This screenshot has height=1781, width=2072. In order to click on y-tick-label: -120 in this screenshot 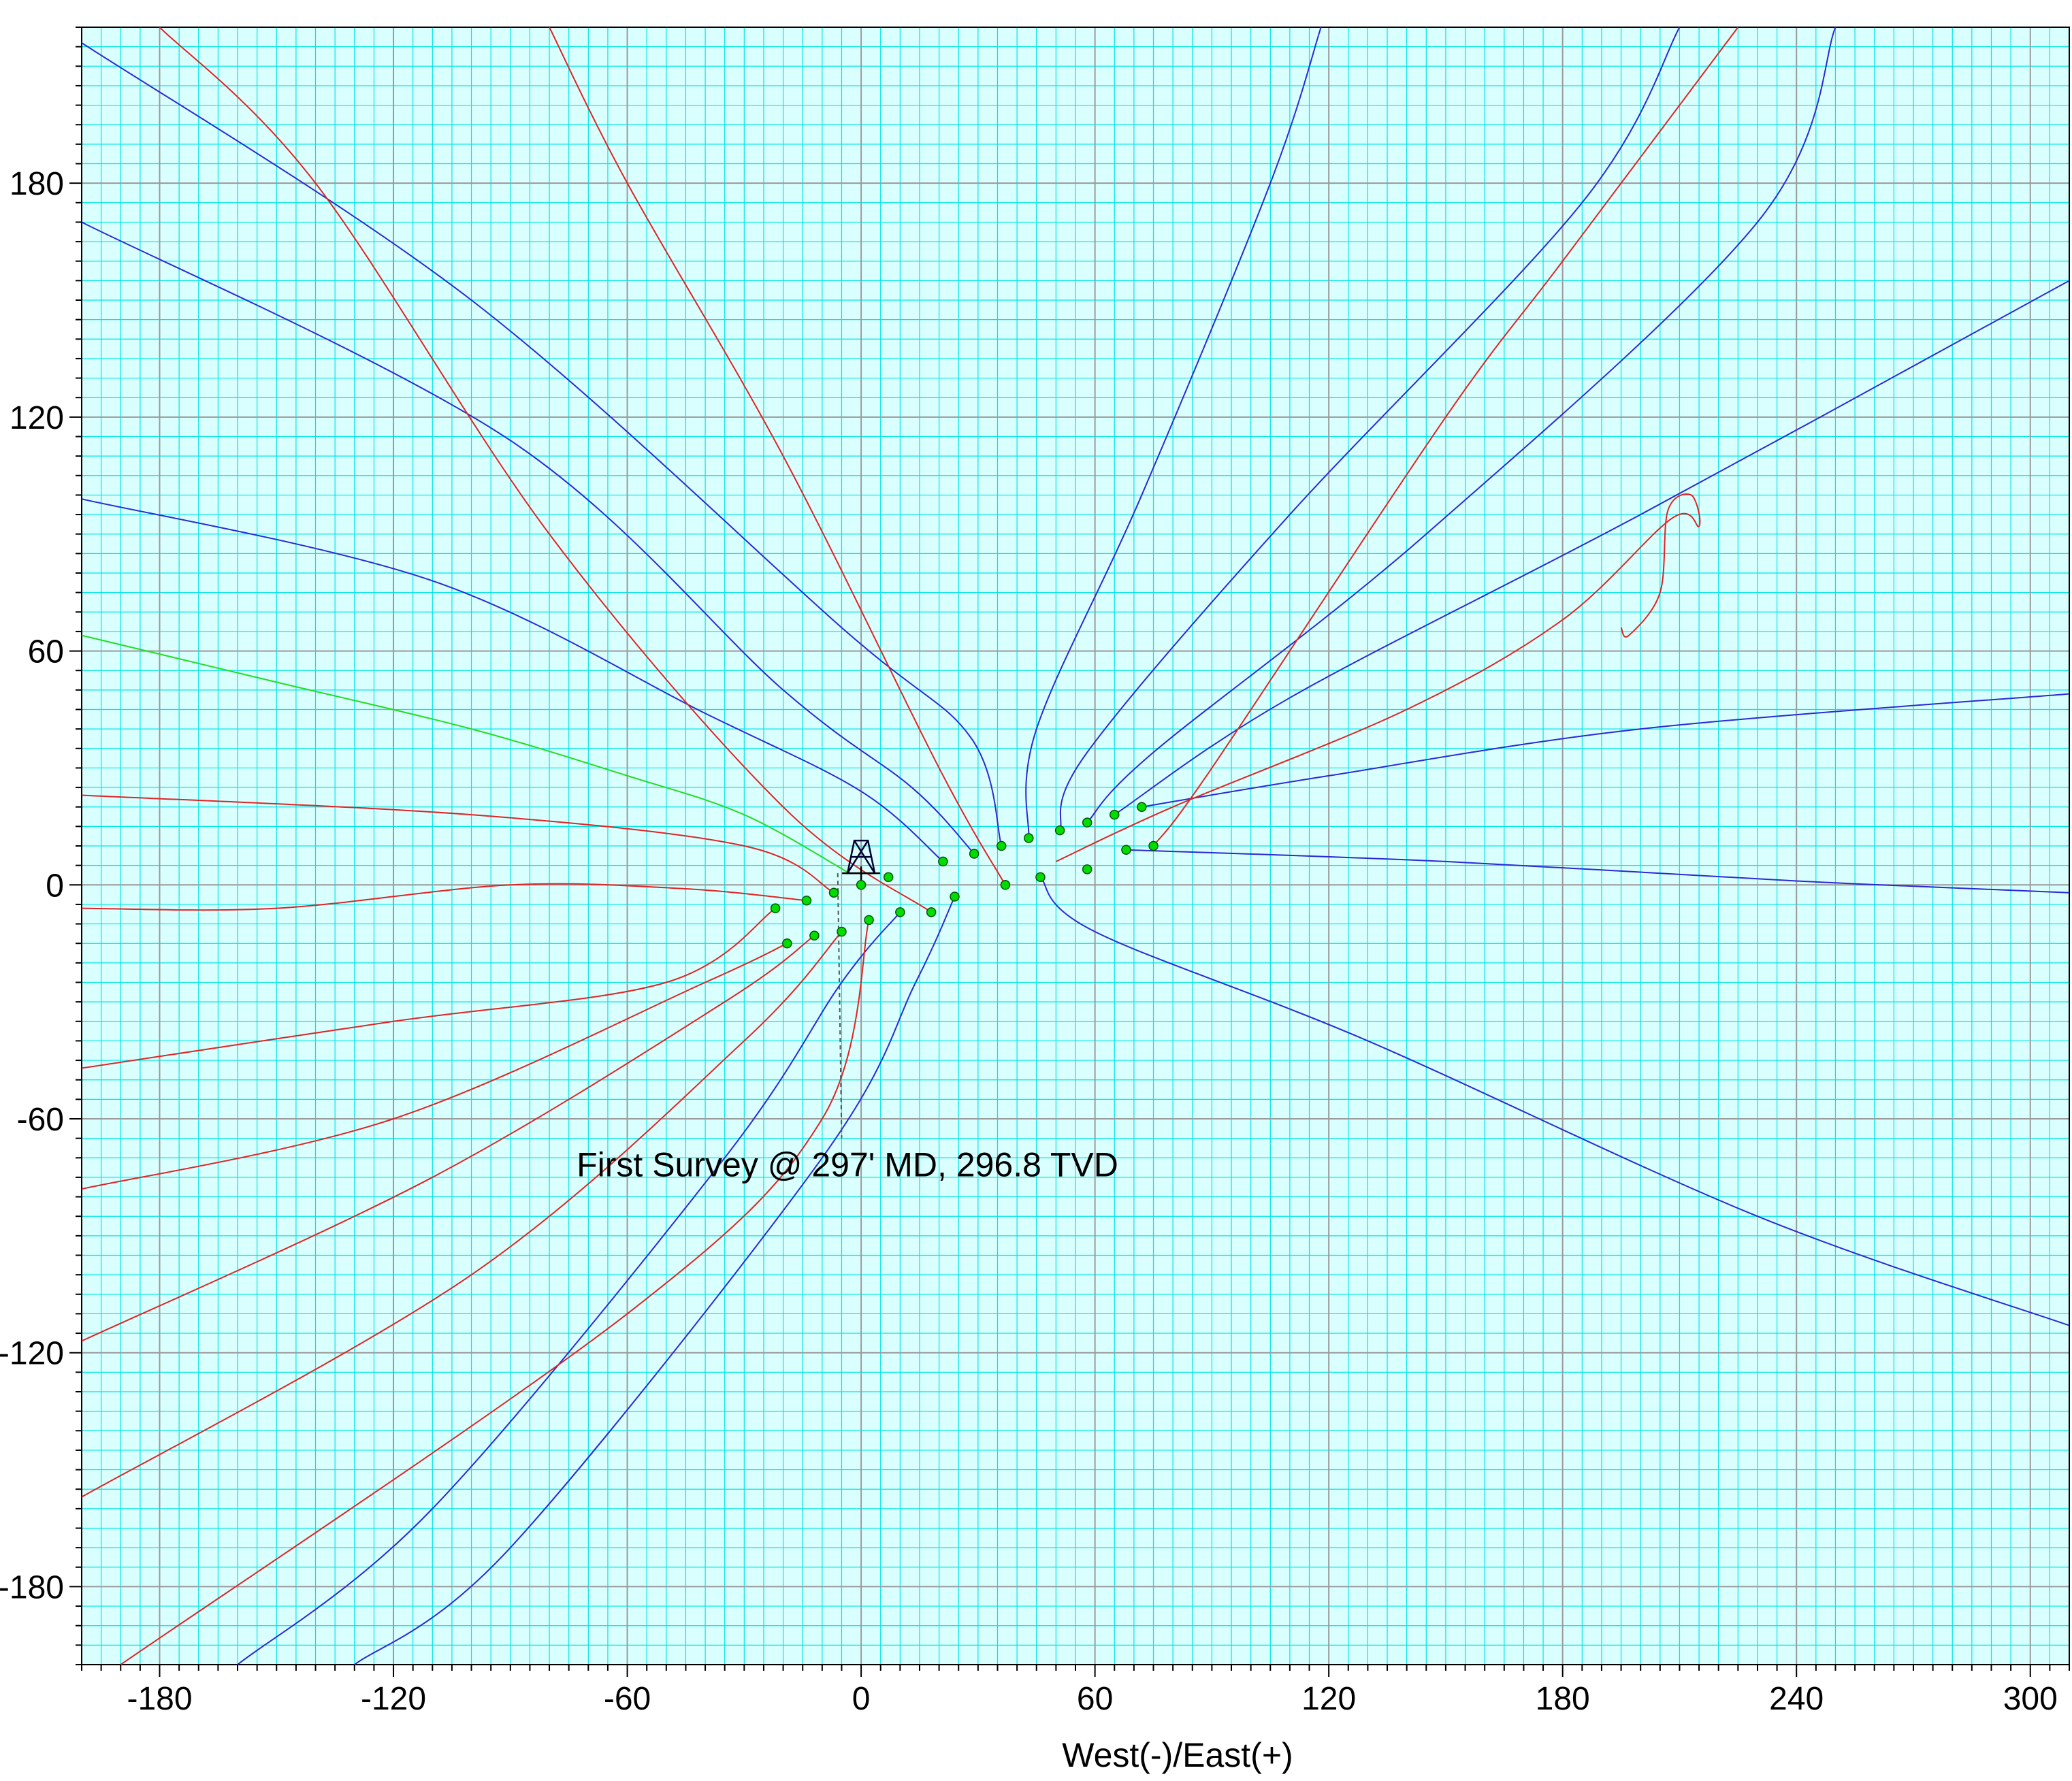, I will do `click(32, 1354)`.